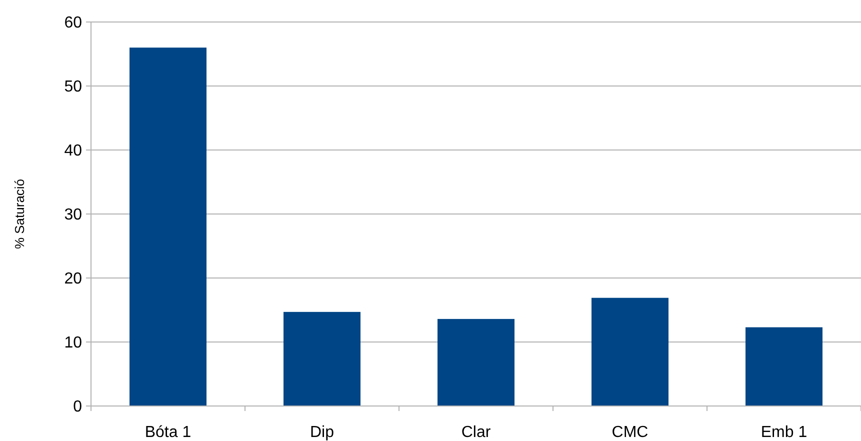  What do you see at coordinates (630, 432) in the screenshot?
I see `x-tick-label: CMC` at bounding box center [630, 432].